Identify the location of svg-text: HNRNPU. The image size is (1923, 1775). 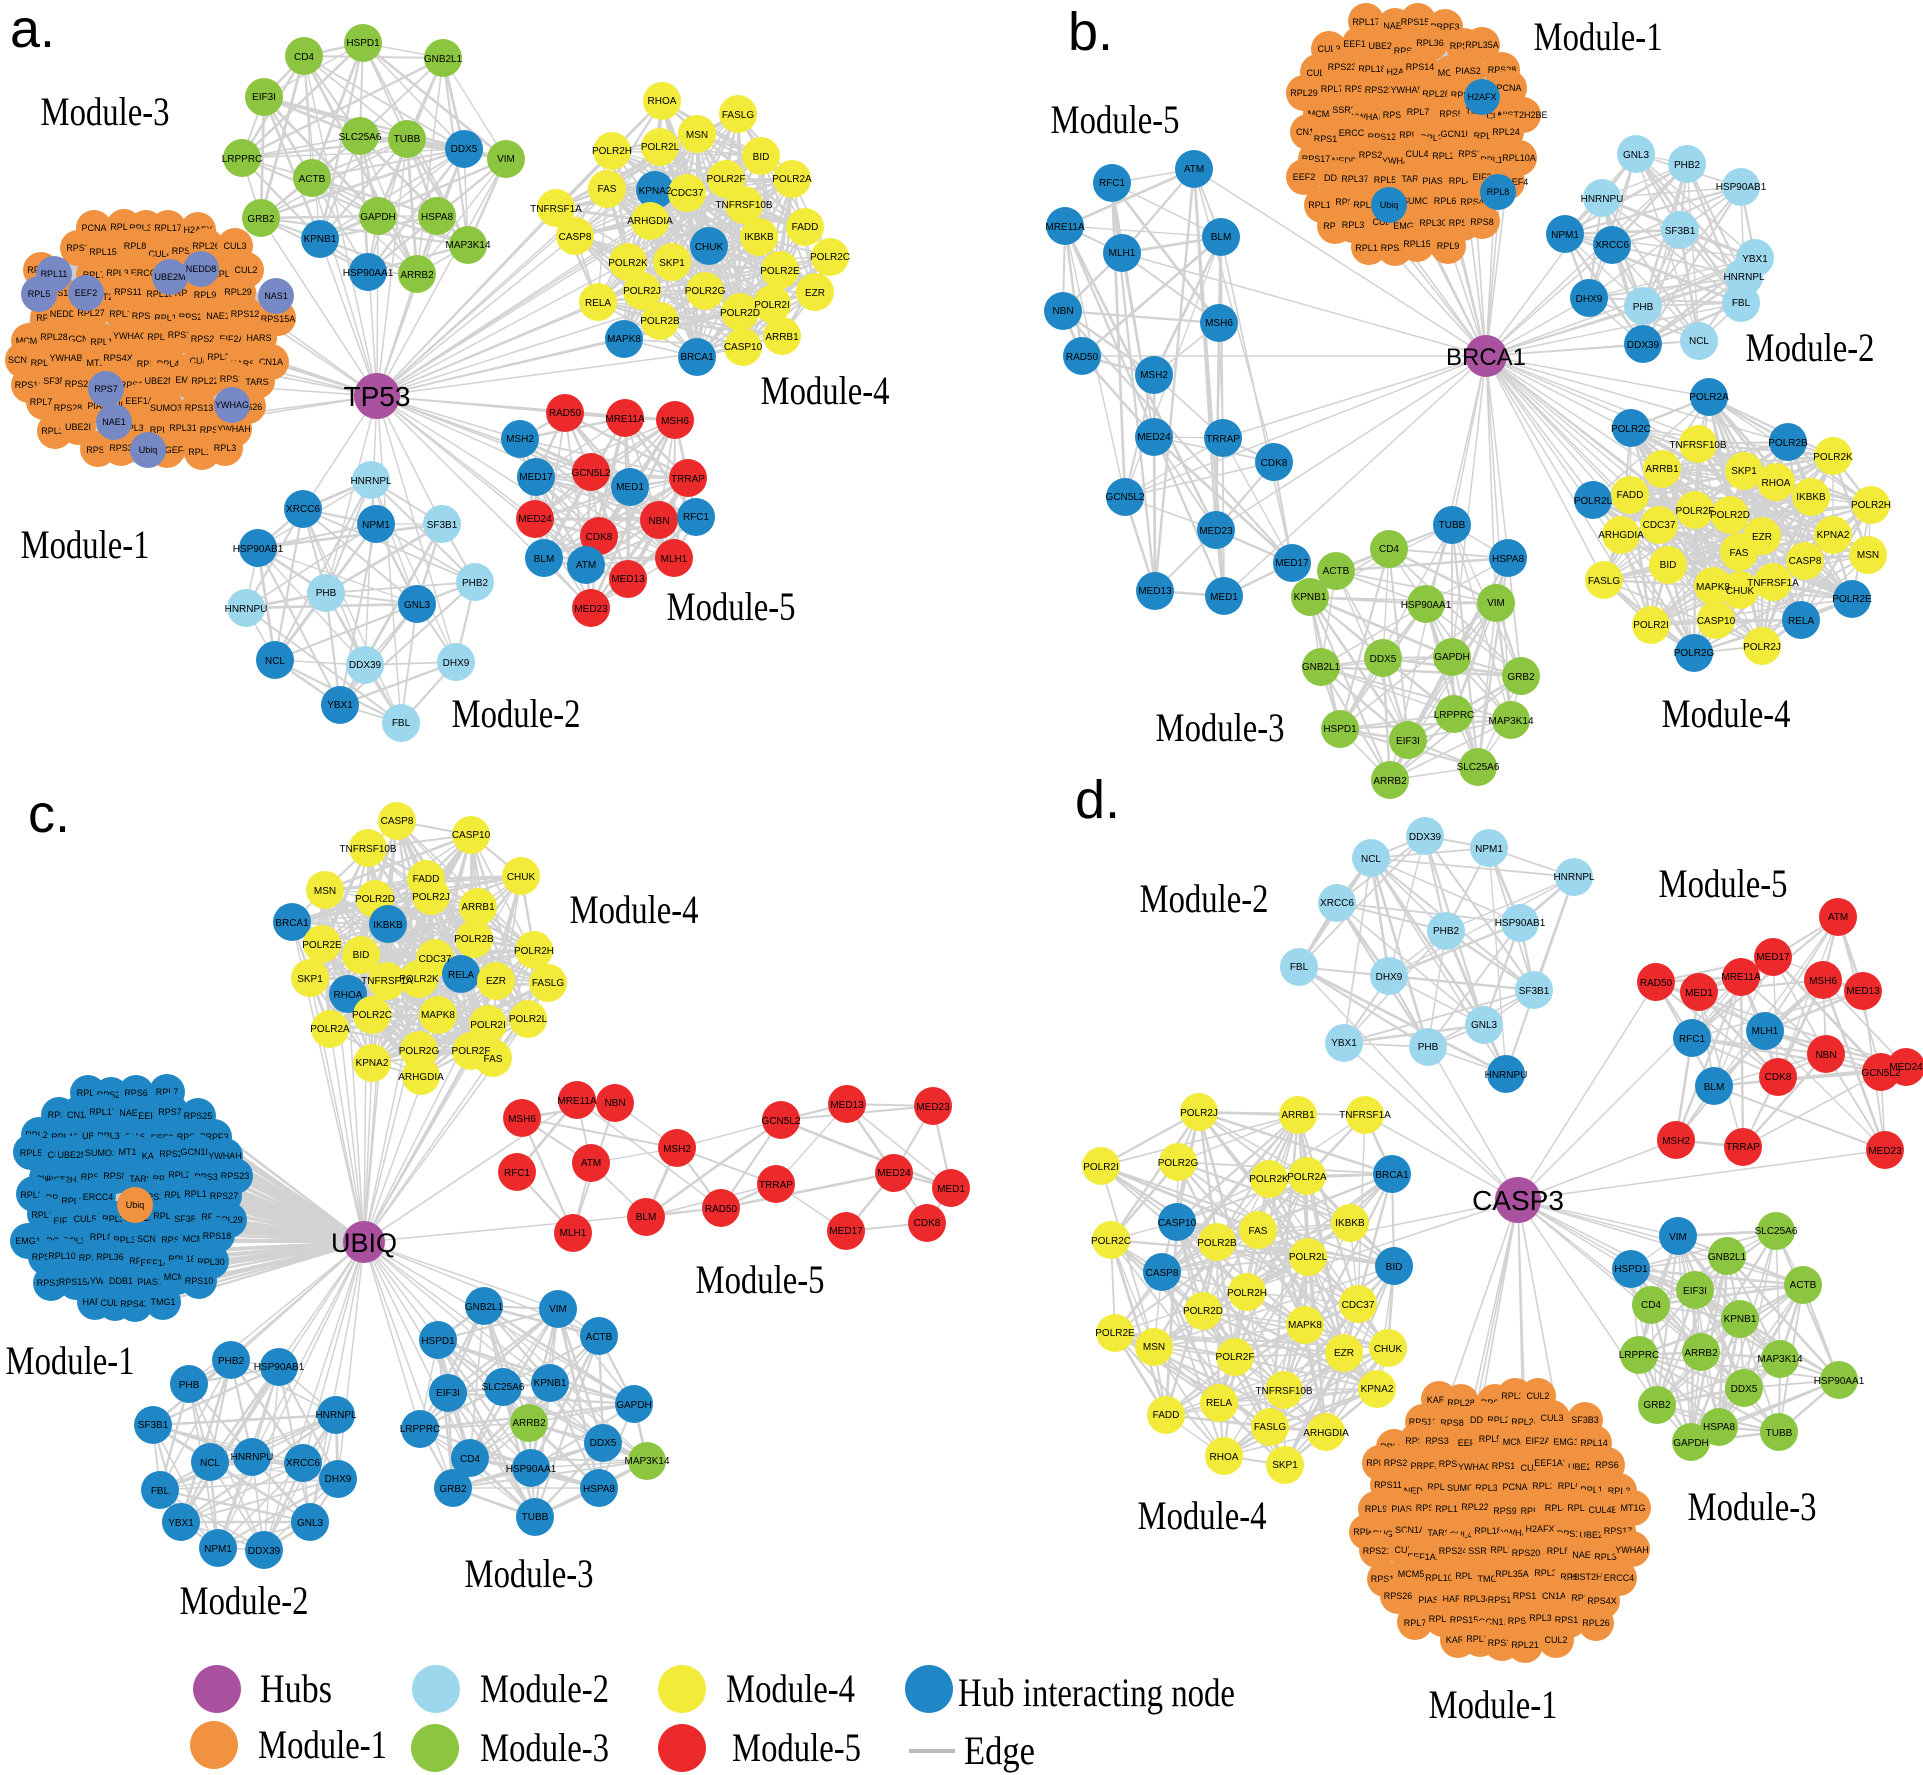
(246, 609).